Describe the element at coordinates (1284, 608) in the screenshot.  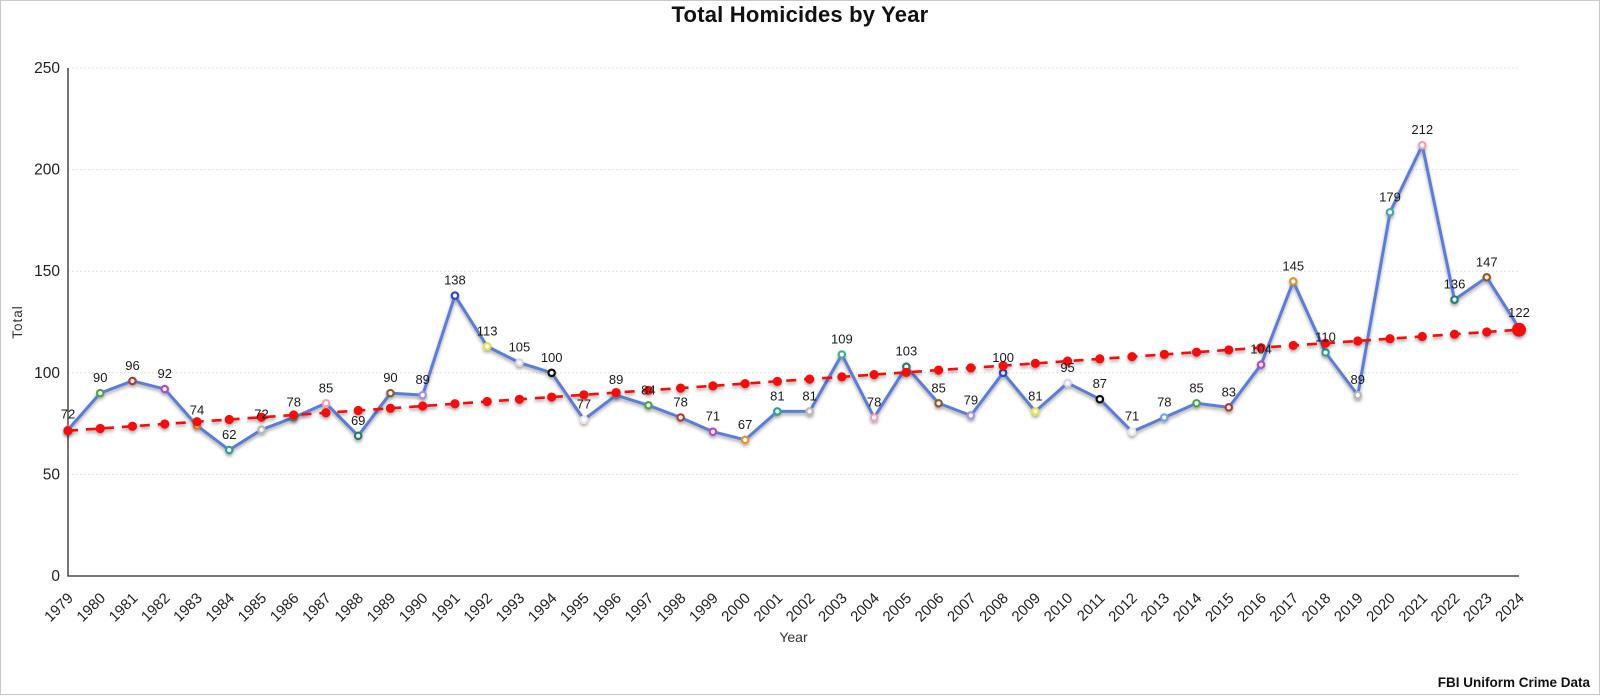
I see `x-tick-label: 2017` at that location.